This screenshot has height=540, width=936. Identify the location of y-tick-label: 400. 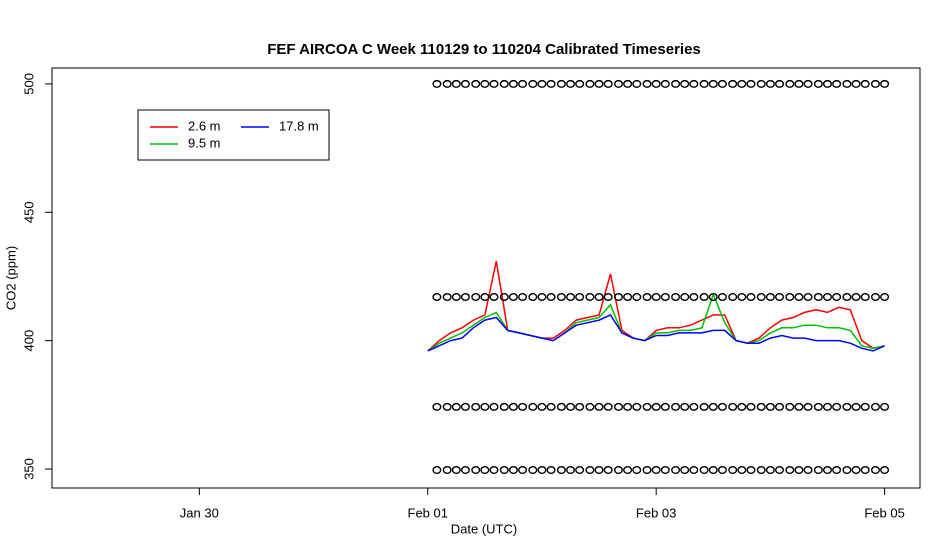
(28, 341).